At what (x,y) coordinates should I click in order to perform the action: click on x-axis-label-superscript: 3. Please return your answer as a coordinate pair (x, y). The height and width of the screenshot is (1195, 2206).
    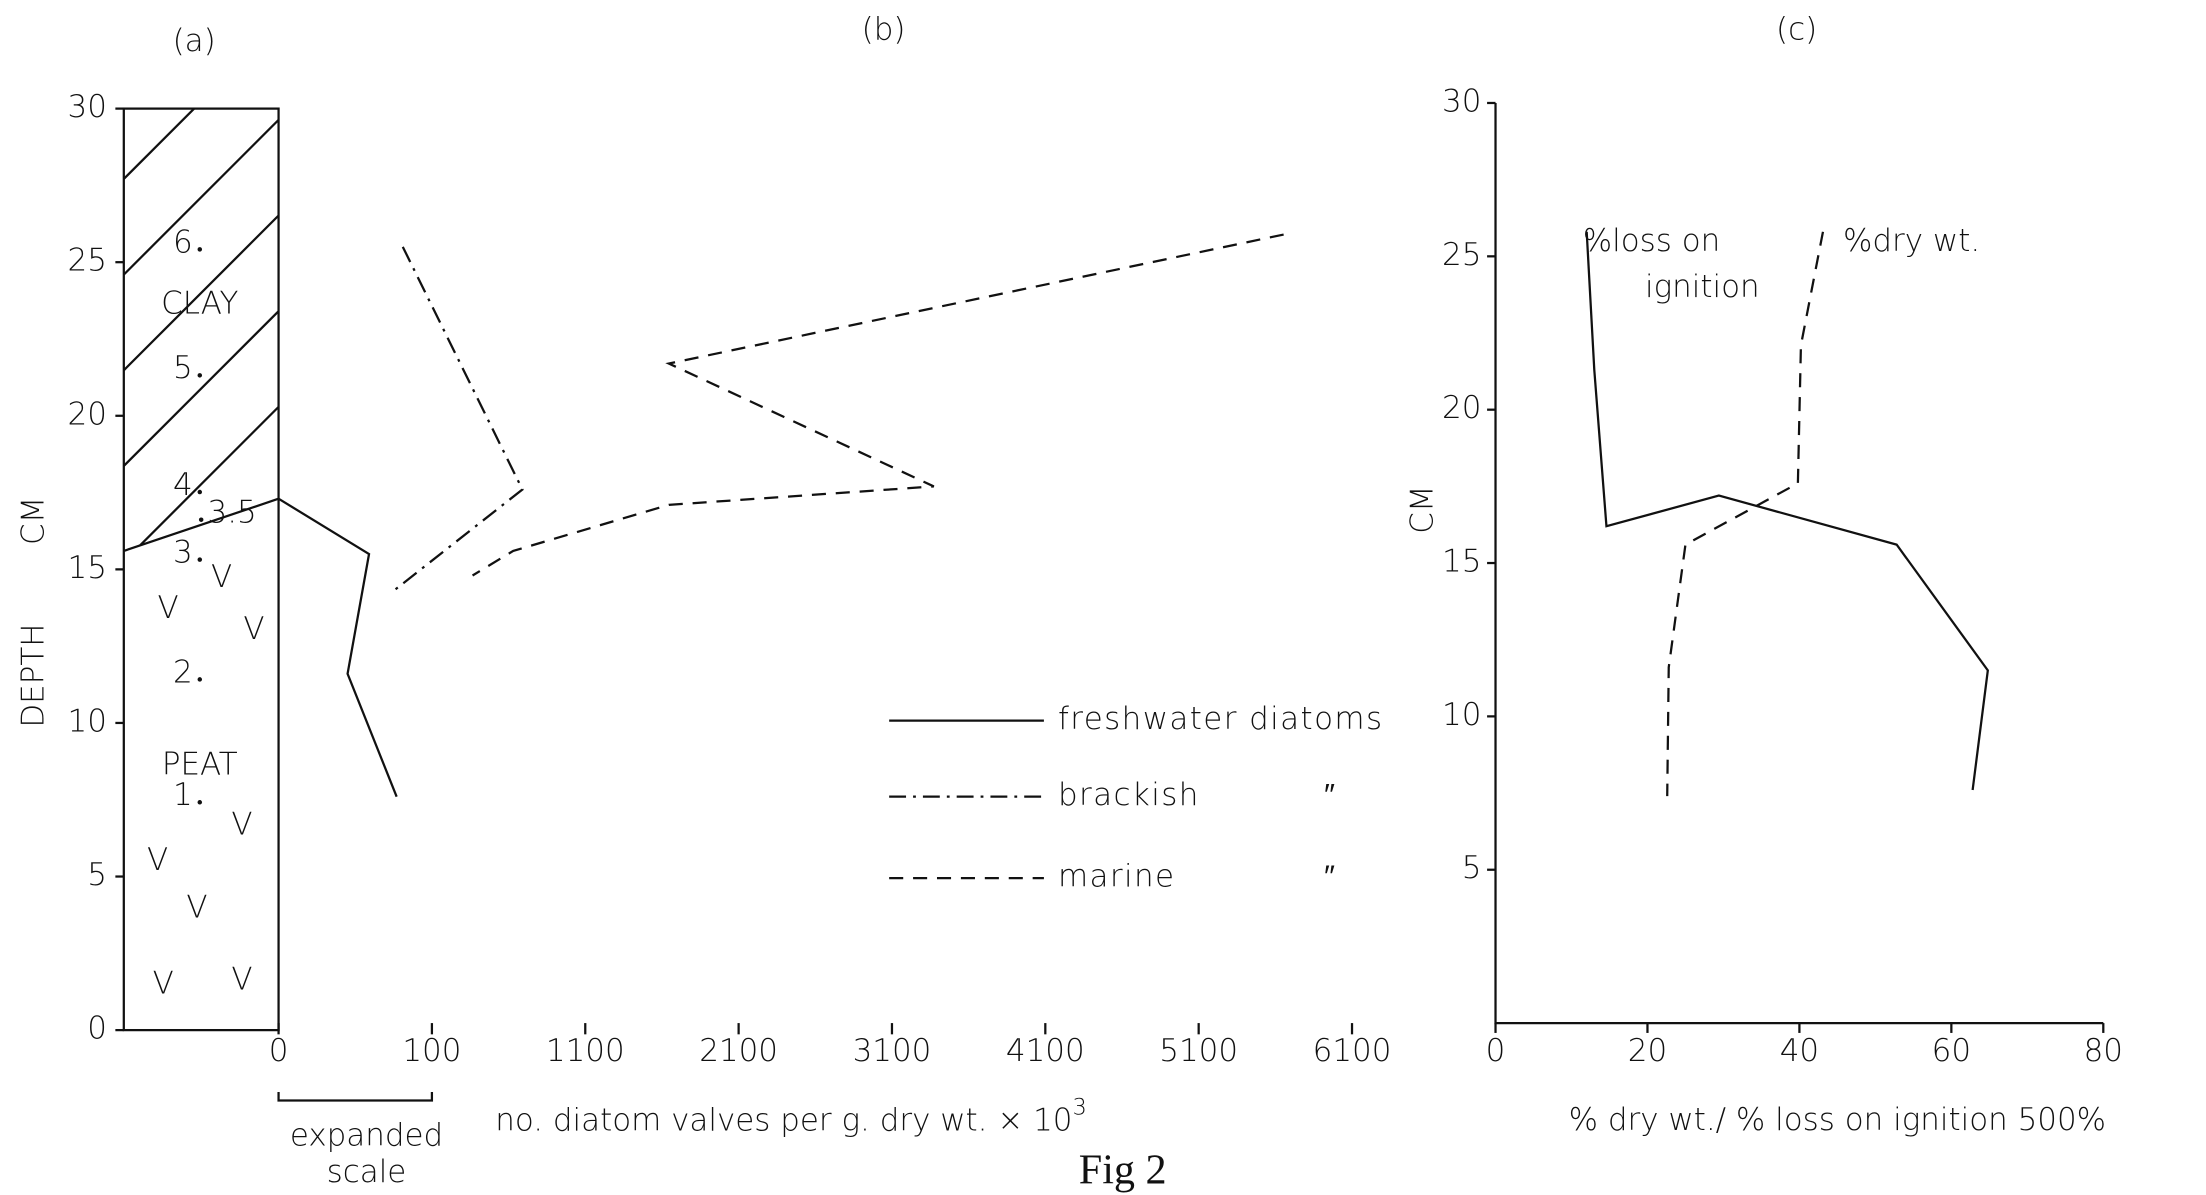
    Looking at the image, I should click on (1079, 1107).